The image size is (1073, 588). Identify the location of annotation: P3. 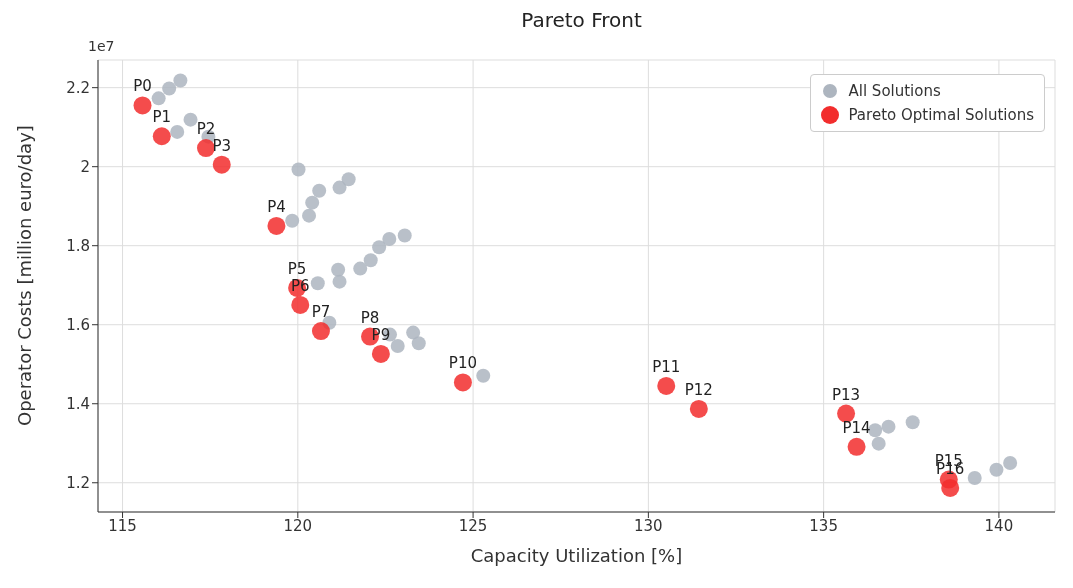
(222, 145).